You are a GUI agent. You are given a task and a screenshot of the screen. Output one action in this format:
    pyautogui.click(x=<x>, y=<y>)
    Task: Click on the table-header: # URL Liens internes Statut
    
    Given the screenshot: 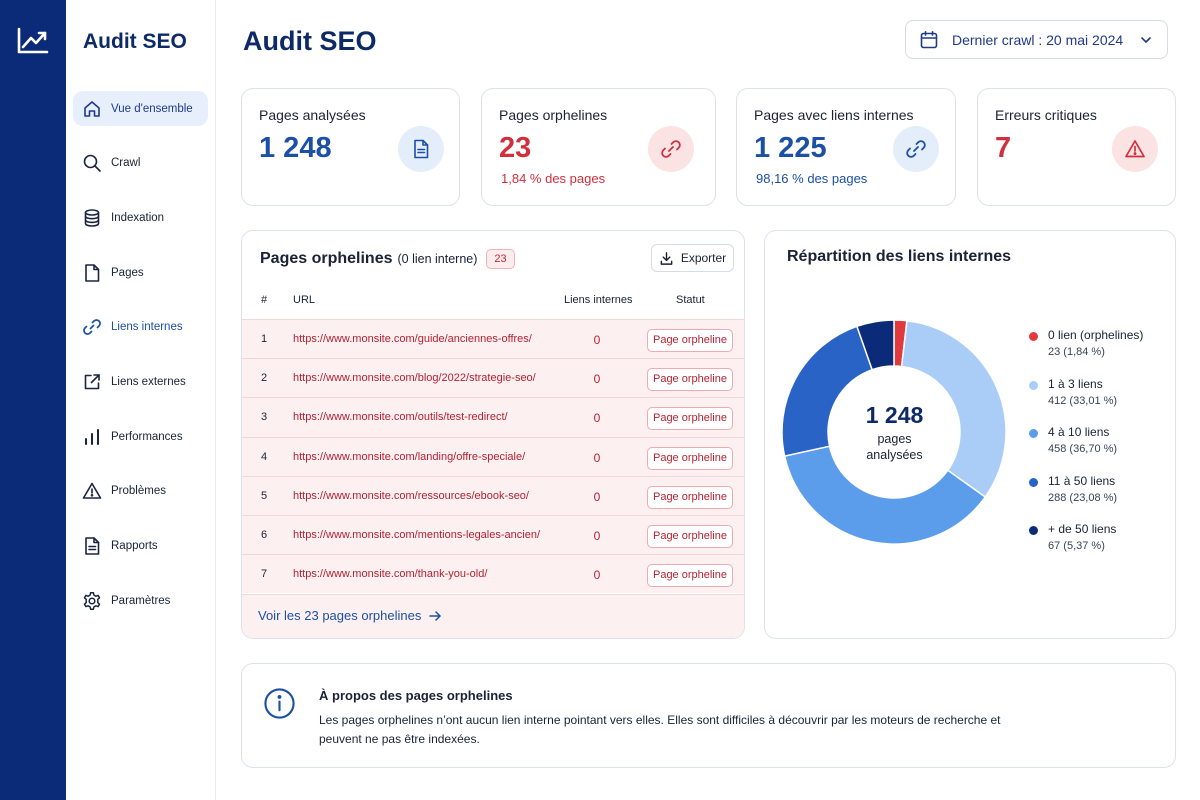 What is the action you would take?
    pyautogui.click(x=493, y=304)
    